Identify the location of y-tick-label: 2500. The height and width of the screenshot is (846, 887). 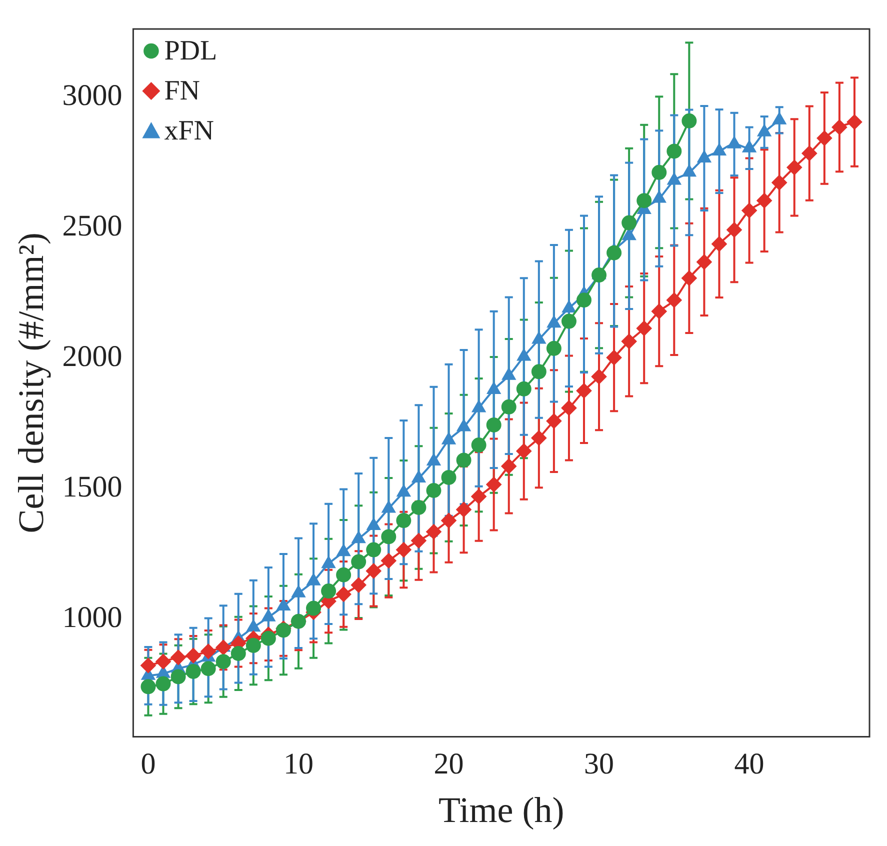
(92, 225).